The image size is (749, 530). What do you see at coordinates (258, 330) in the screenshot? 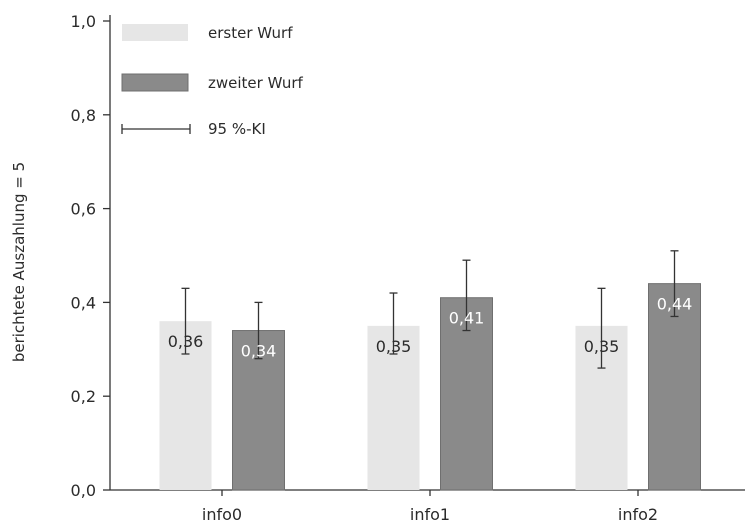
I see `error-bar-zweiter-wurf-info0` at bounding box center [258, 330].